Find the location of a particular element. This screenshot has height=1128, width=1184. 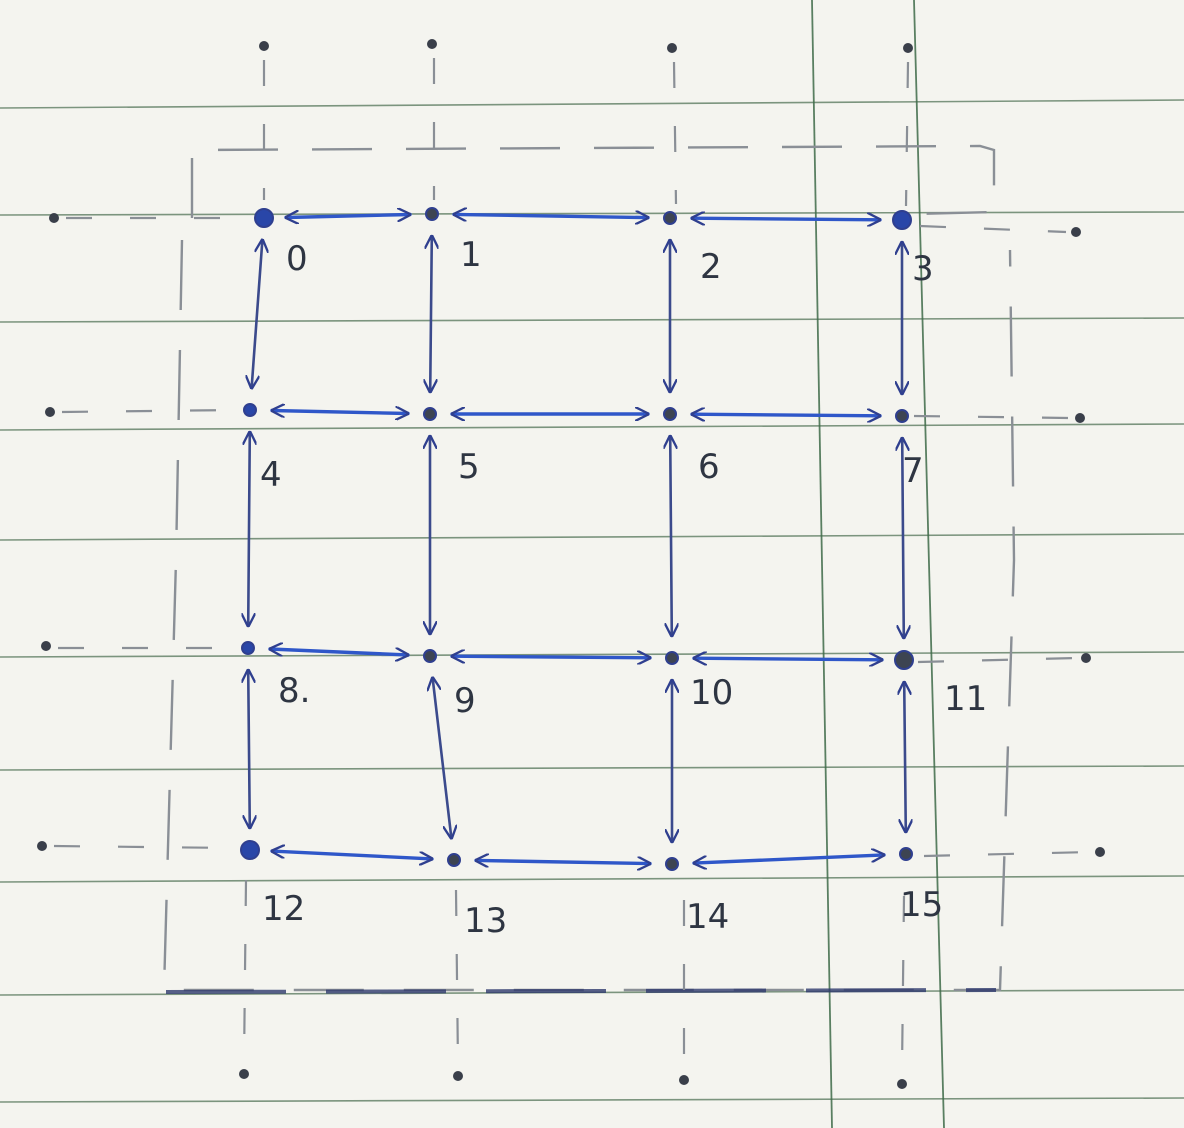

node-label-8: 8. is located at coordinates (294, 691).